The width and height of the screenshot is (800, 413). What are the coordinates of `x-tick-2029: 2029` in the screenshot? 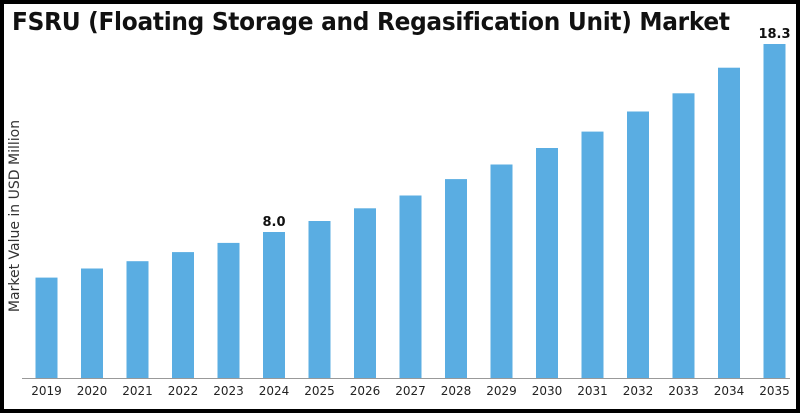 It's located at (501, 391).